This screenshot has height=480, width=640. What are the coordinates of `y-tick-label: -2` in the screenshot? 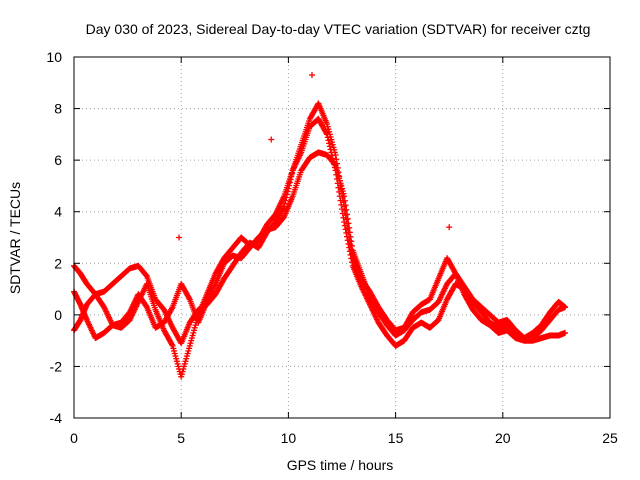 It's located at (56, 366).